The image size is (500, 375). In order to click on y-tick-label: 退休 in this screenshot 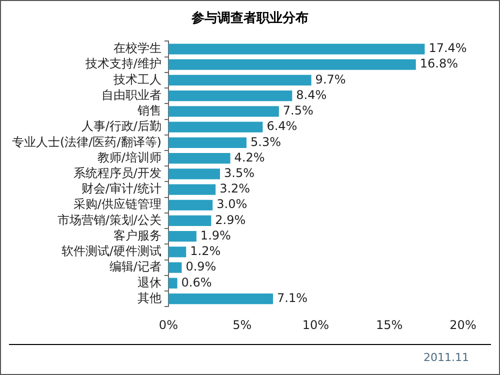, I will do `click(149, 282)`.